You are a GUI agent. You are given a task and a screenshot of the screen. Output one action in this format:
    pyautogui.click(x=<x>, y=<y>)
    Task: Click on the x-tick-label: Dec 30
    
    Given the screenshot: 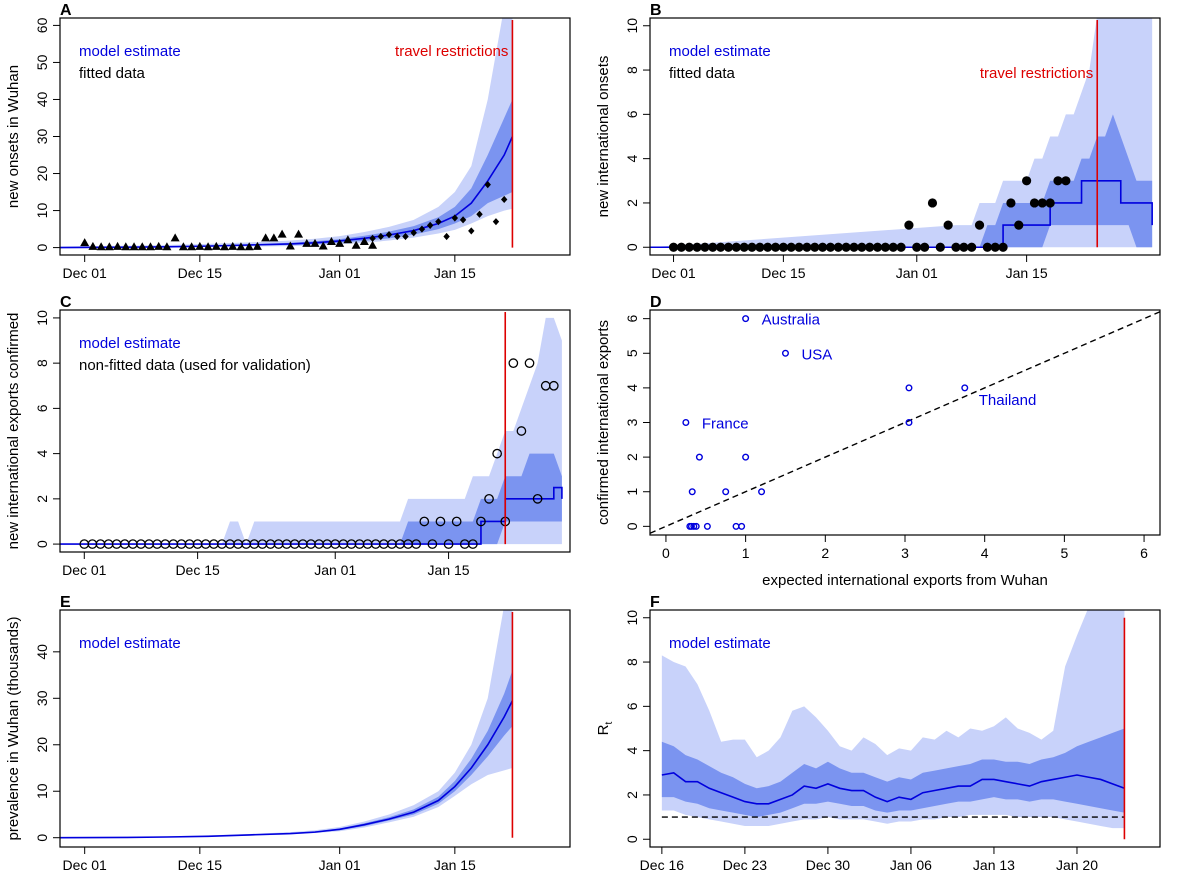 What is the action you would take?
    pyautogui.click(x=828, y=865)
    